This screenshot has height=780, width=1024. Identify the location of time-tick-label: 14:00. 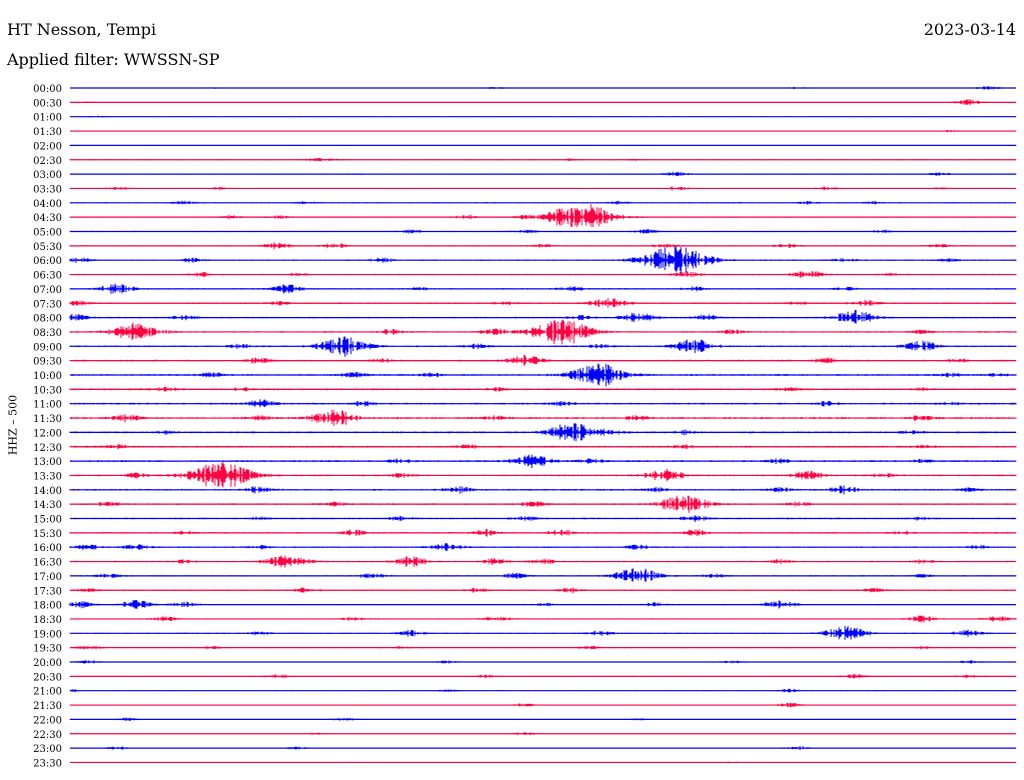
(47, 491).